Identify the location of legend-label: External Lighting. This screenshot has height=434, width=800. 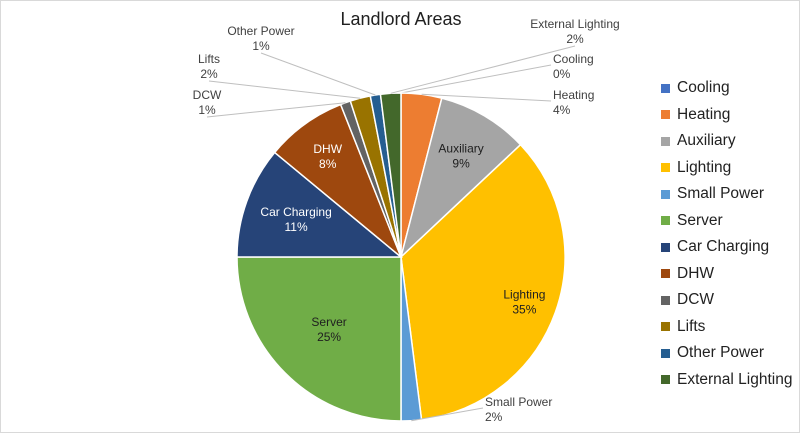
(735, 379).